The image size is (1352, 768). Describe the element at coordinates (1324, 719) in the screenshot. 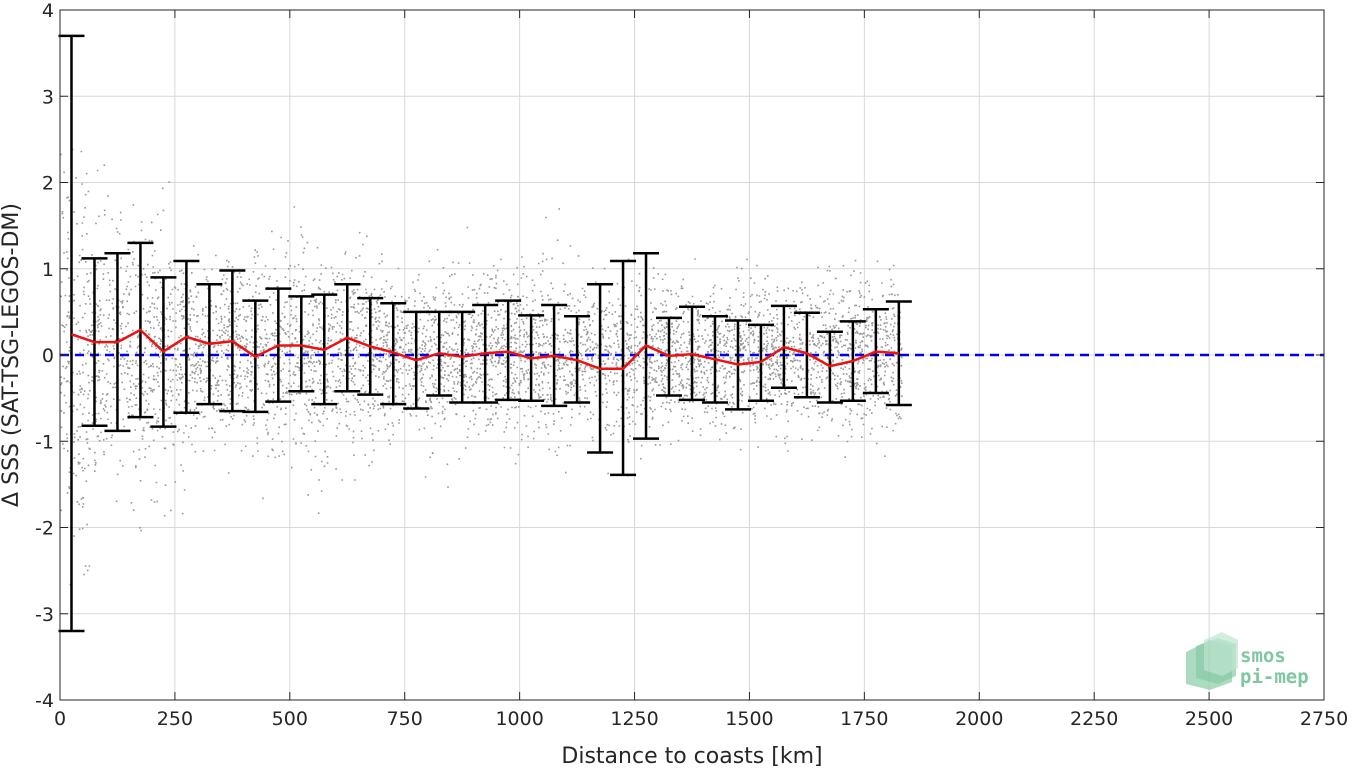

I see `x-tick-label: 2750` at that location.